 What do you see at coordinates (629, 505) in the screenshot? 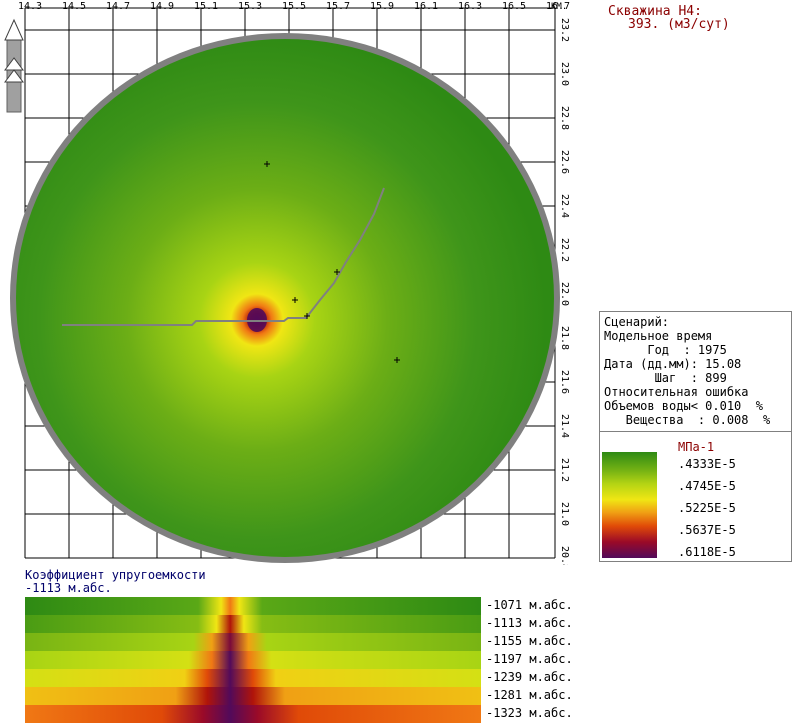
I see `legend-colorbar` at bounding box center [629, 505].